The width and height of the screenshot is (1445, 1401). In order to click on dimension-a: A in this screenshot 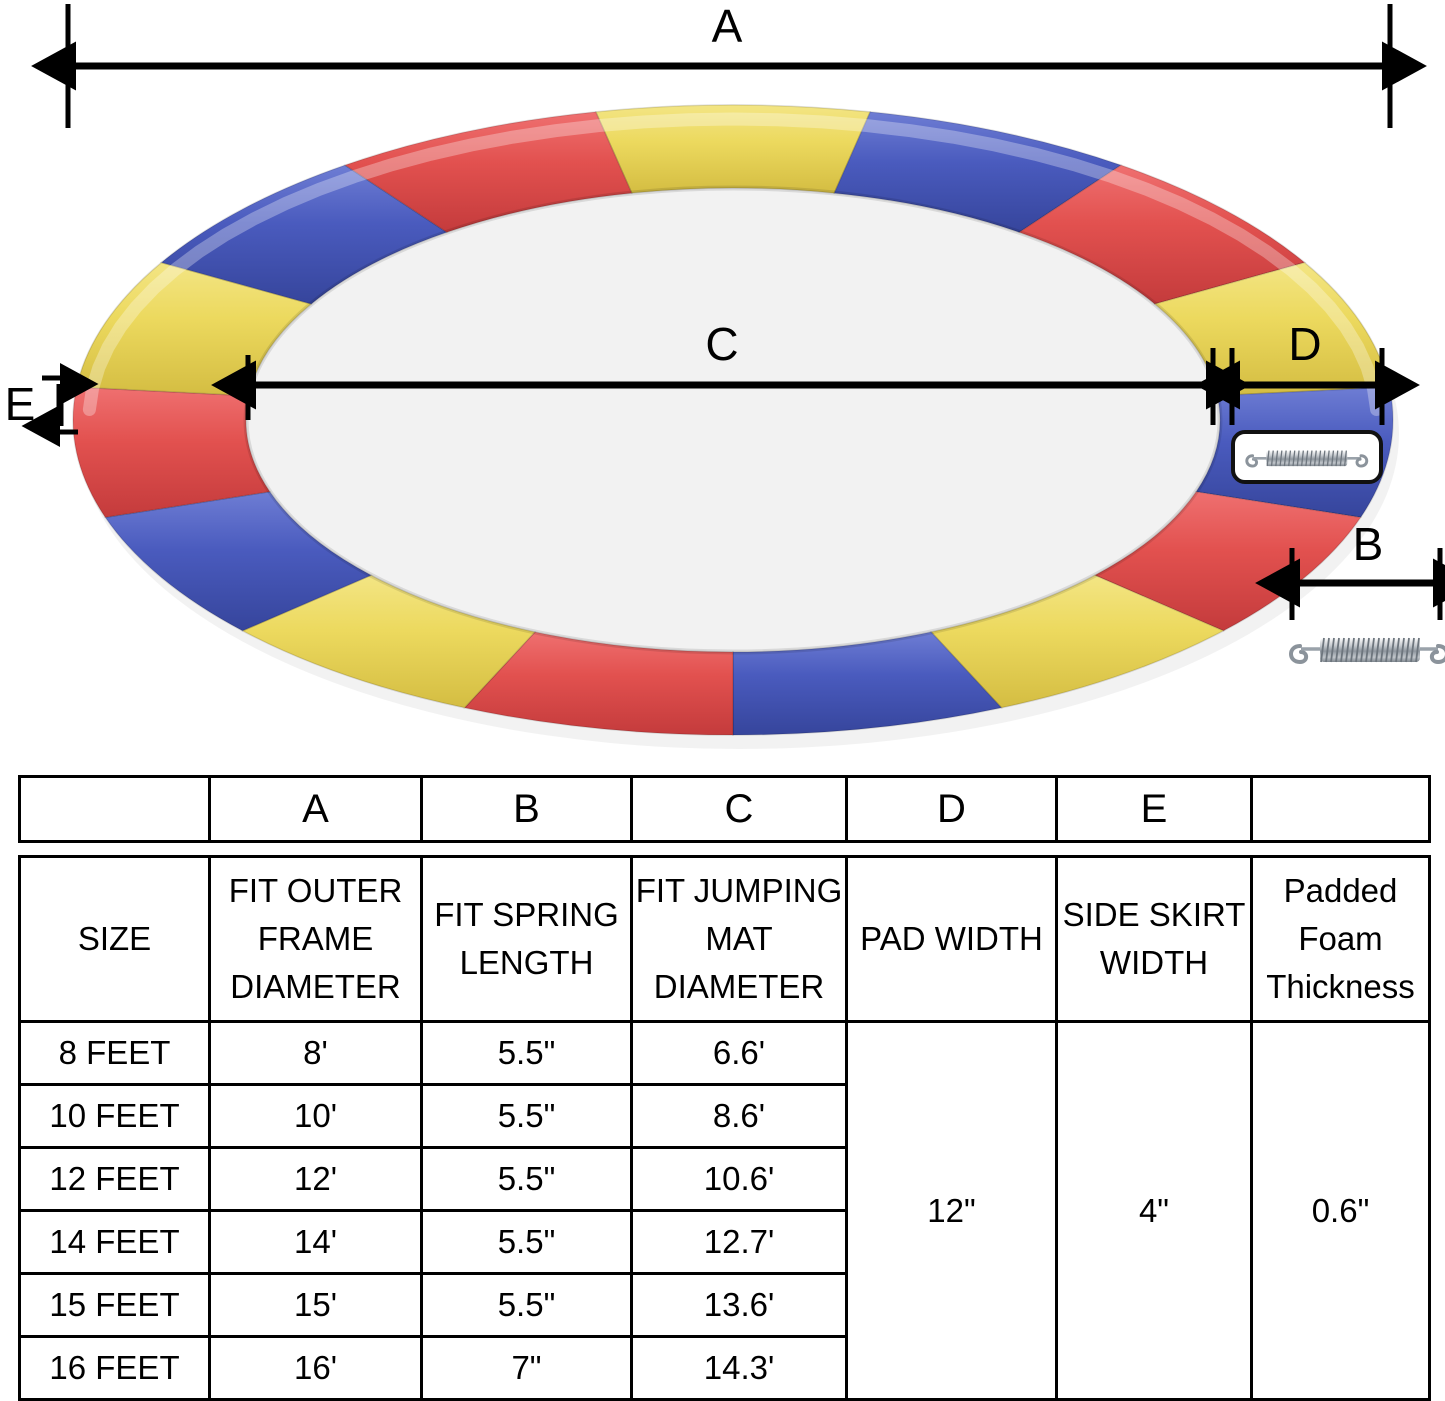, I will do `click(729, 64)`.